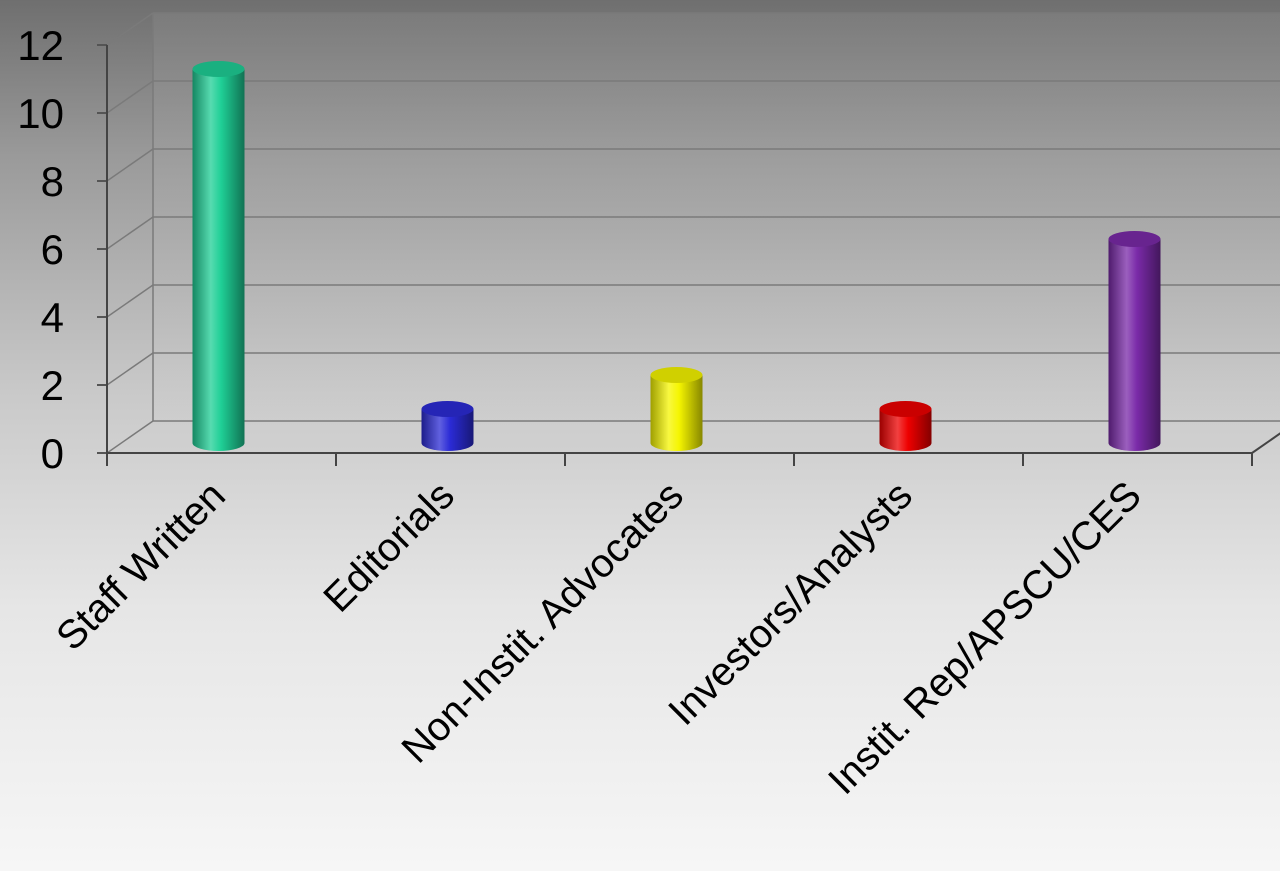  What do you see at coordinates (52, 385) in the screenshot?
I see `y-tick-label: 2` at bounding box center [52, 385].